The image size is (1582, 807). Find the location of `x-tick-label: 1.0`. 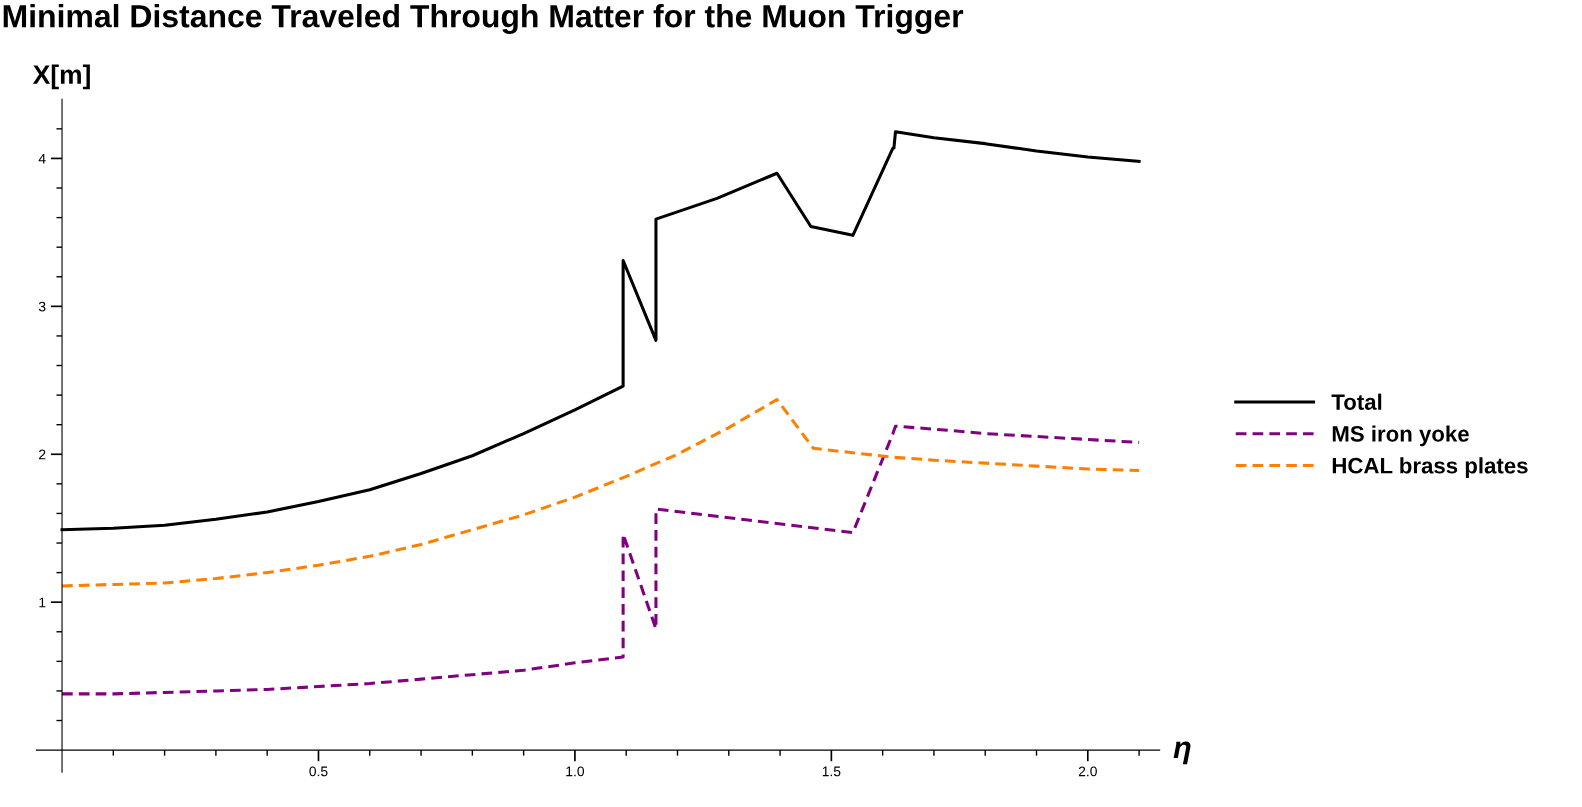

x-tick-label: 1.0 is located at coordinates (575, 771).